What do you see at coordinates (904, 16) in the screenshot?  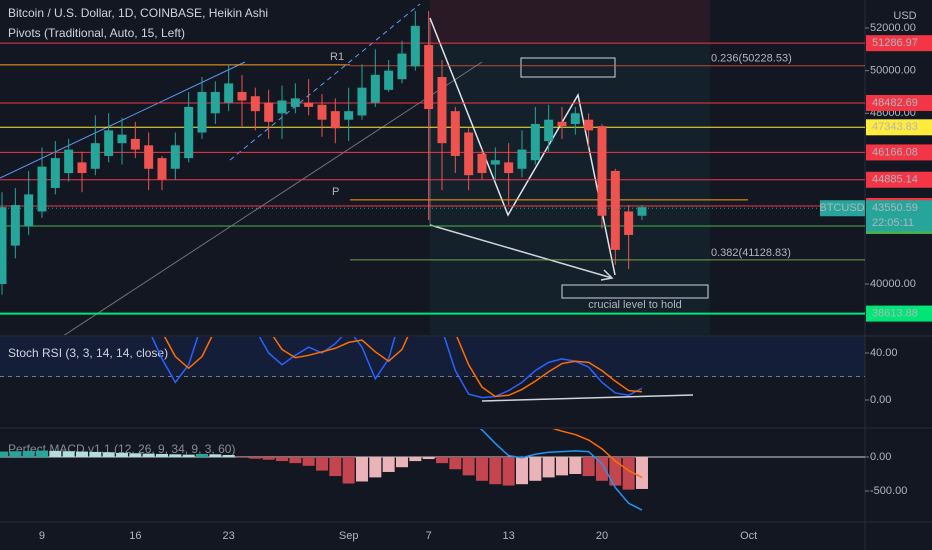 I see `currency-label: USD` at bounding box center [904, 16].